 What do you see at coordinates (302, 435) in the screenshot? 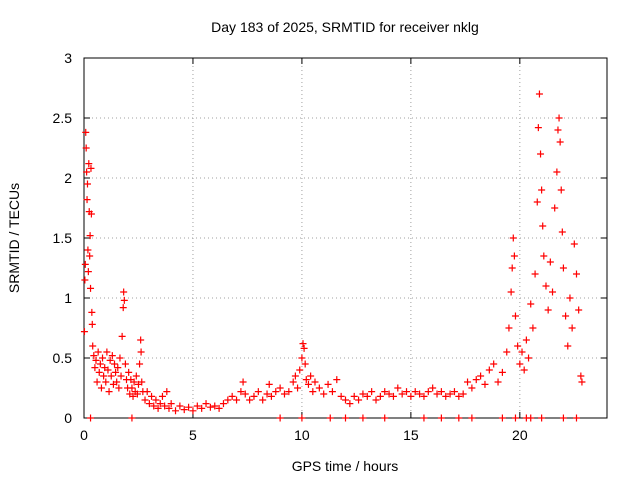
I see `x-tick-label: 10` at bounding box center [302, 435].